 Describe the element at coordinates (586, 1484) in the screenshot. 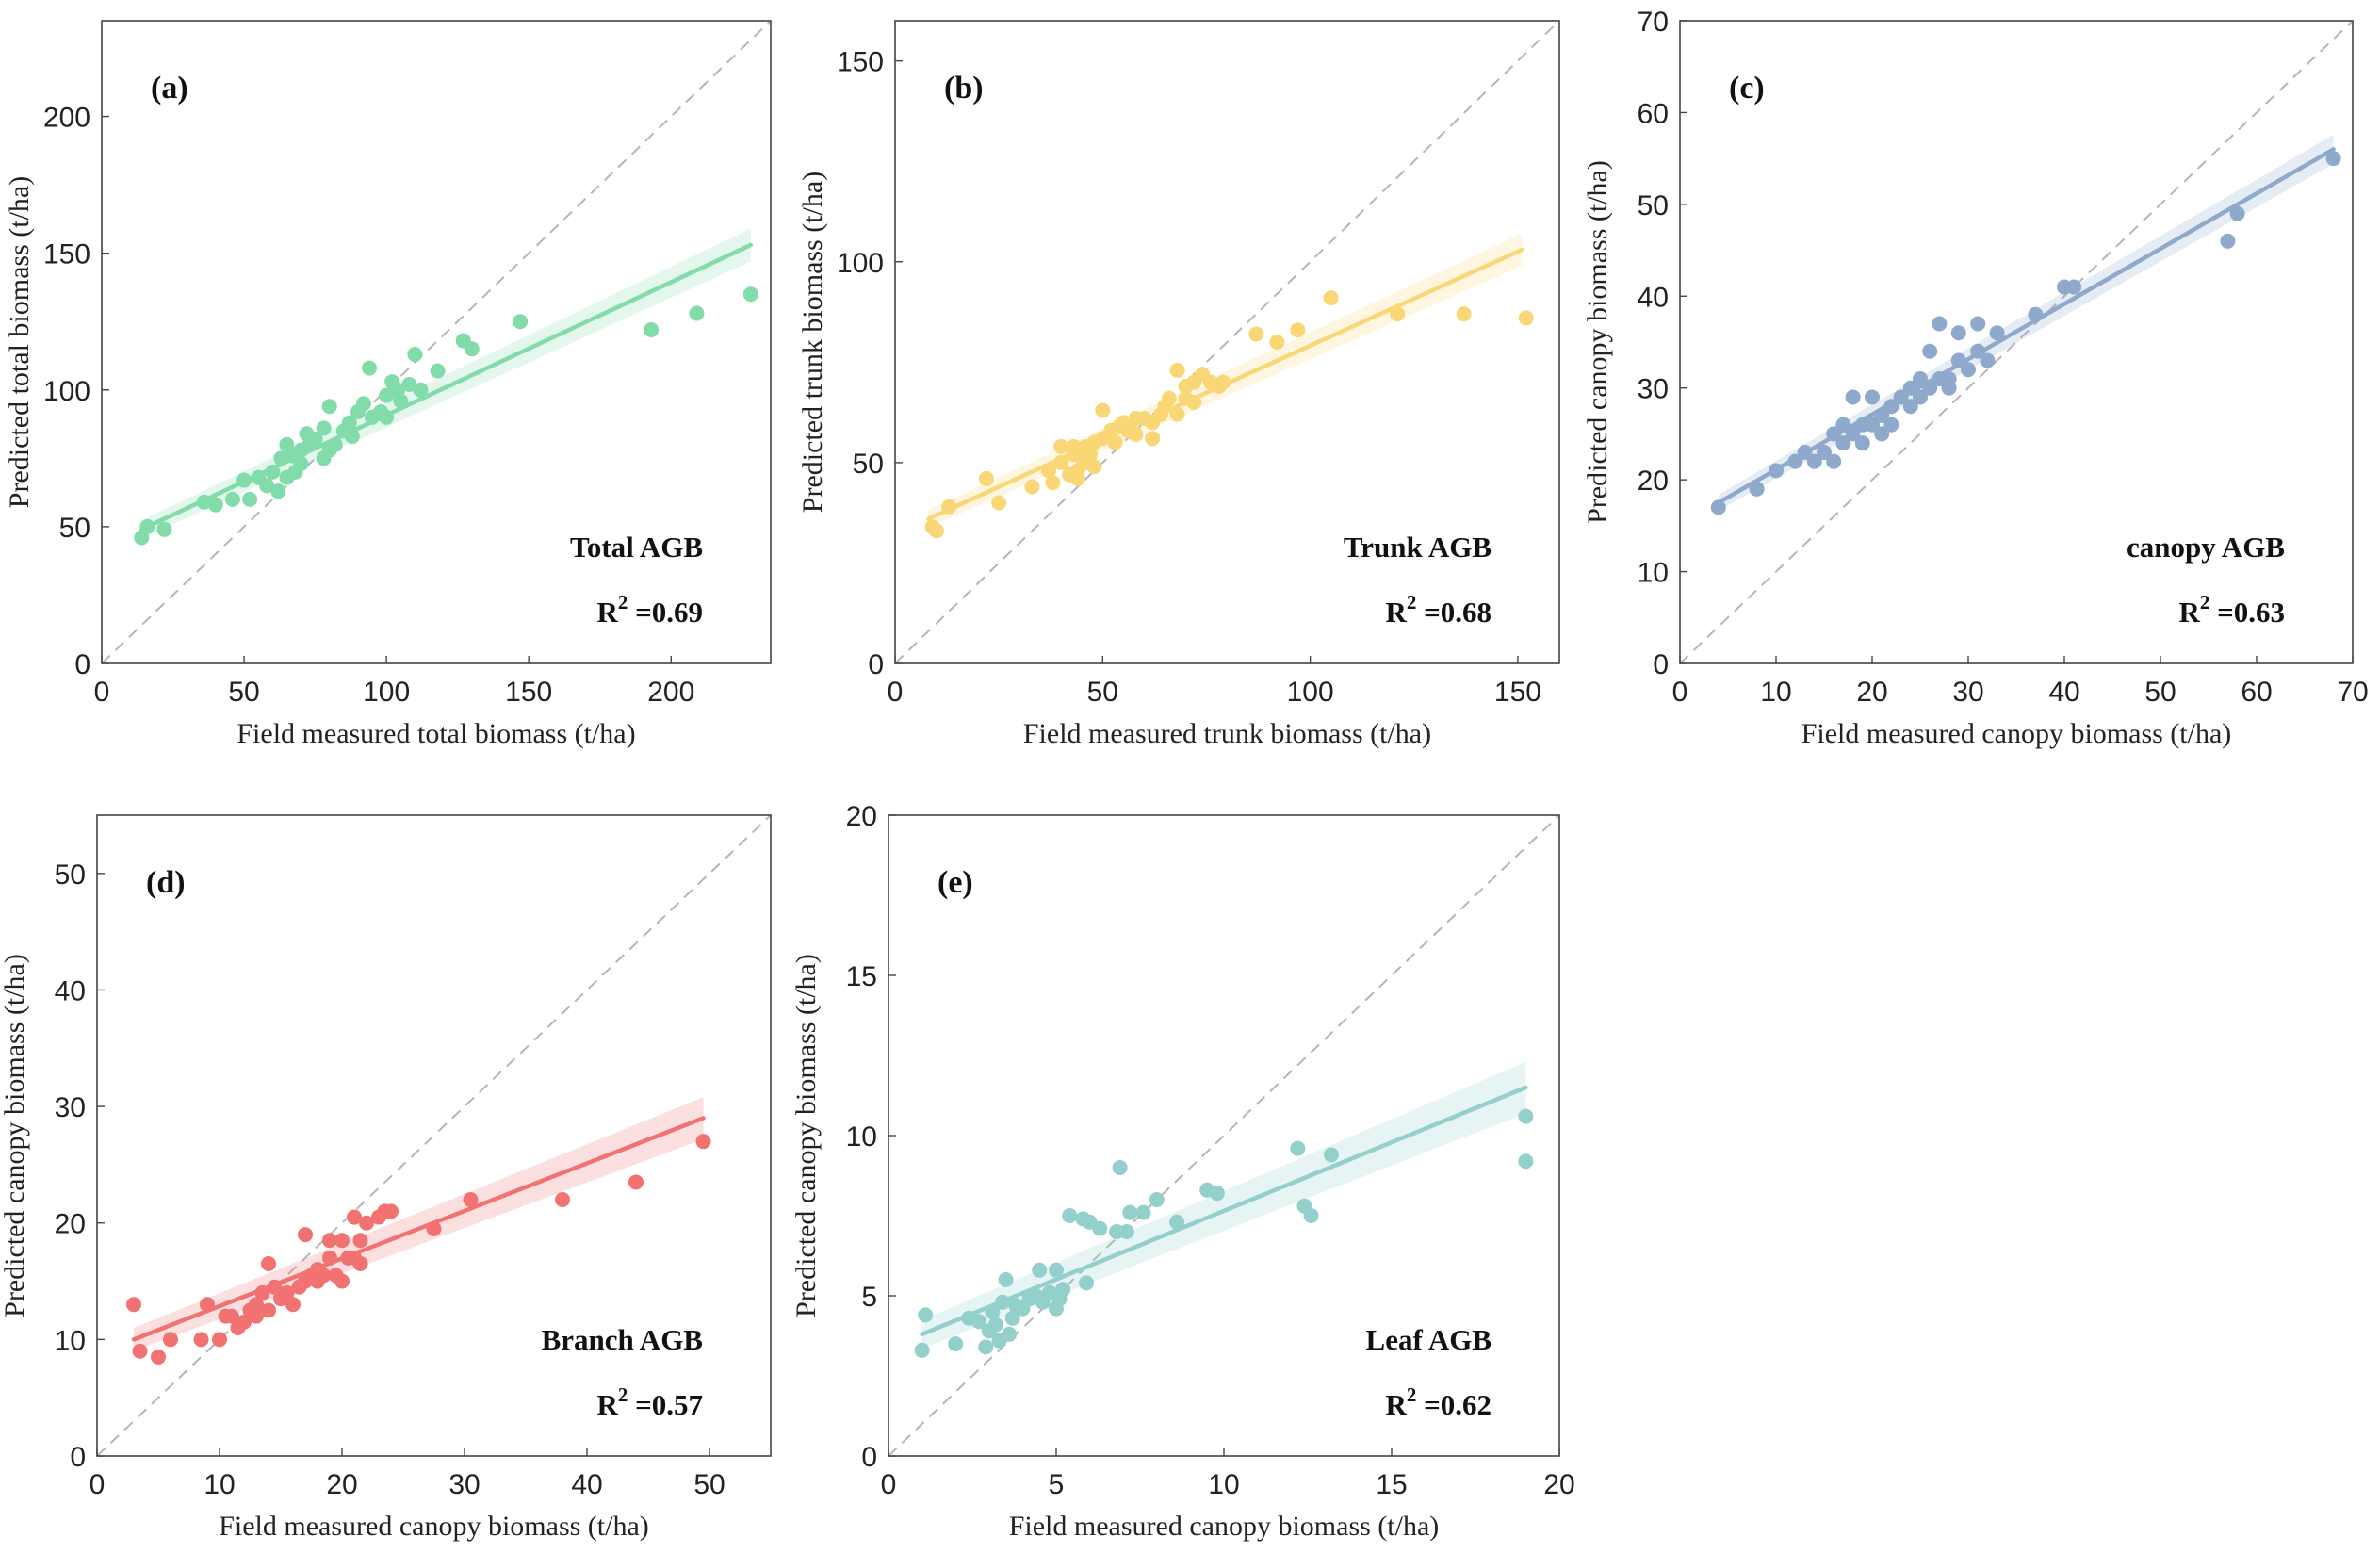

I see `x-tick-label: 40` at that location.